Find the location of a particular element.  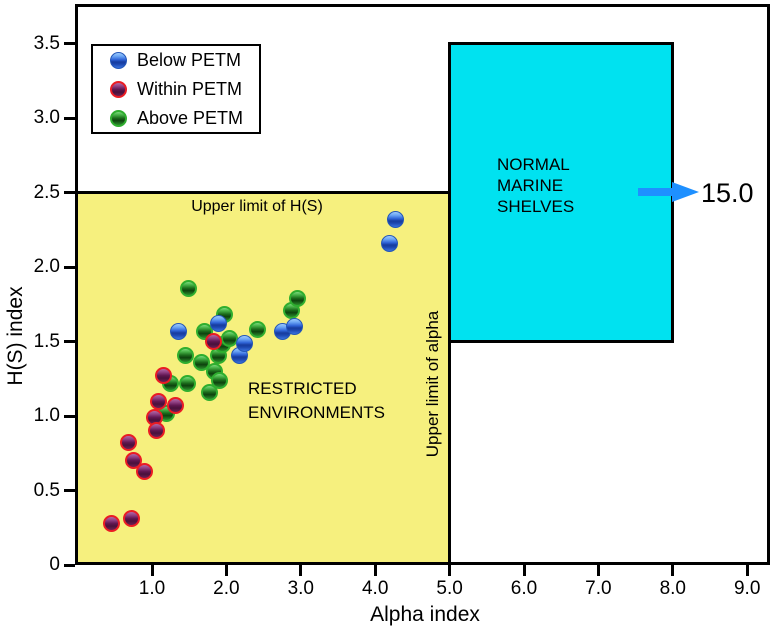

upper-limit-hs-label: Upper limit of H(S) is located at coordinates (257, 206).